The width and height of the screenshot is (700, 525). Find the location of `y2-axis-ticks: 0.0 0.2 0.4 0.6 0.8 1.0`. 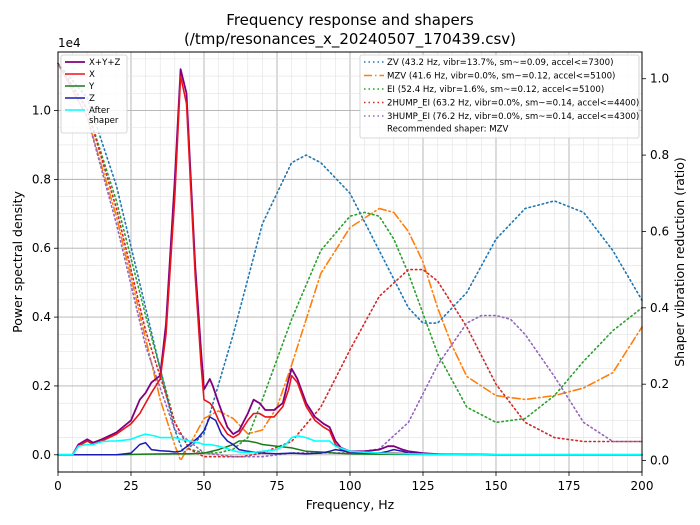

y2-axis-ticks: 0.0 0.2 0.4 0.6 0.8 1.0 is located at coordinates (655, 270).